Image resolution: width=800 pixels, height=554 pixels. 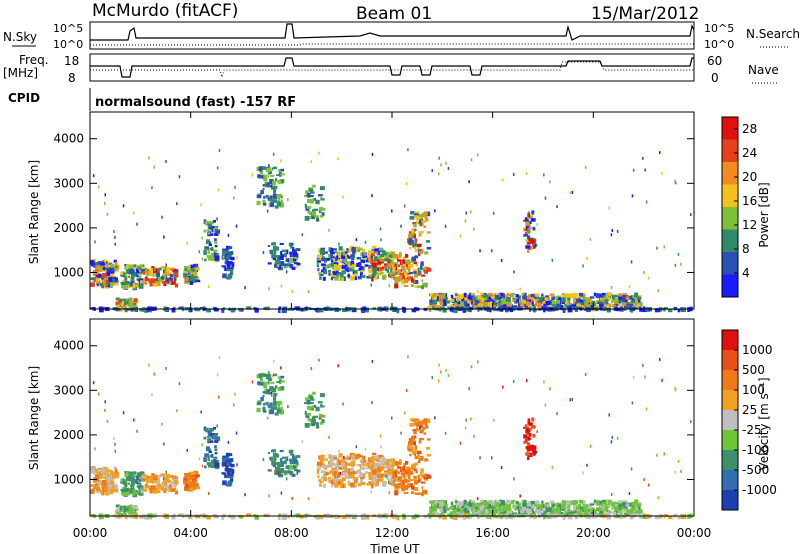 What do you see at coordinates (730, 128) in the screenshot?
I see `colorbar-segment` at bounding box center [730, 128].